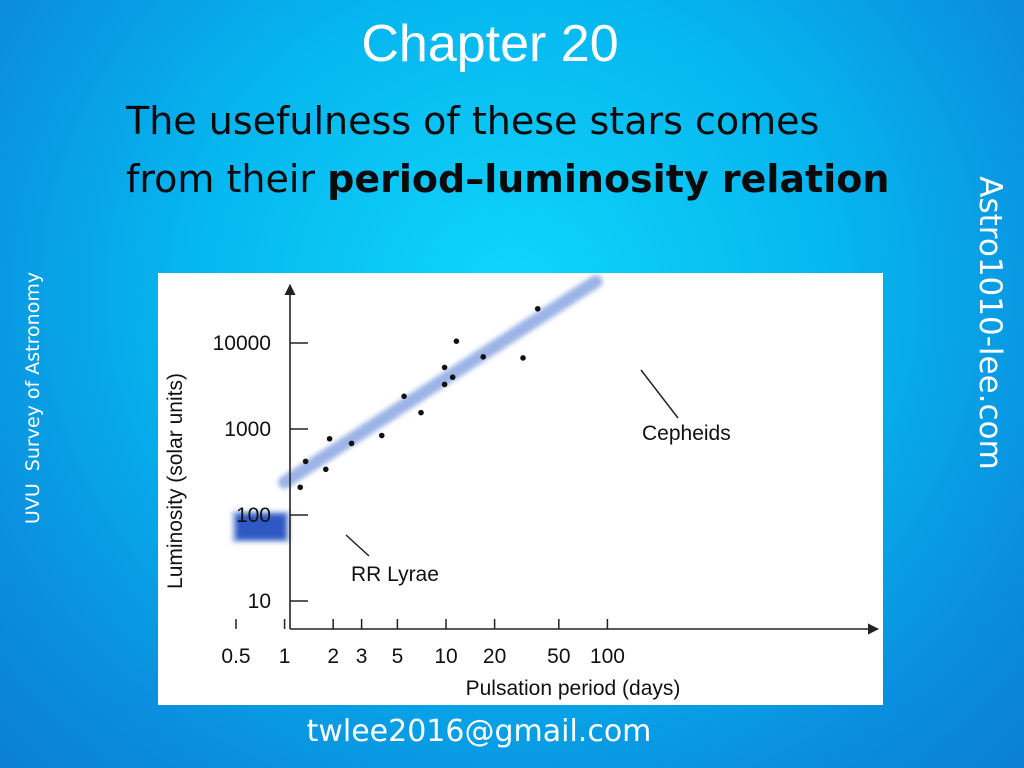  What do you see at coordinates (608, 179) in the screenshot?
I see `body-text-bold: period–luminosity relation` at bounding box center [608, 179].